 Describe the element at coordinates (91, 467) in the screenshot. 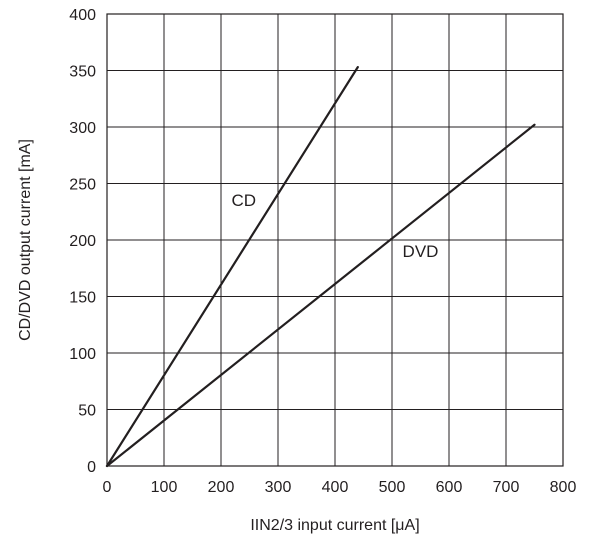

I see `y-tick-label: 0` at that location.